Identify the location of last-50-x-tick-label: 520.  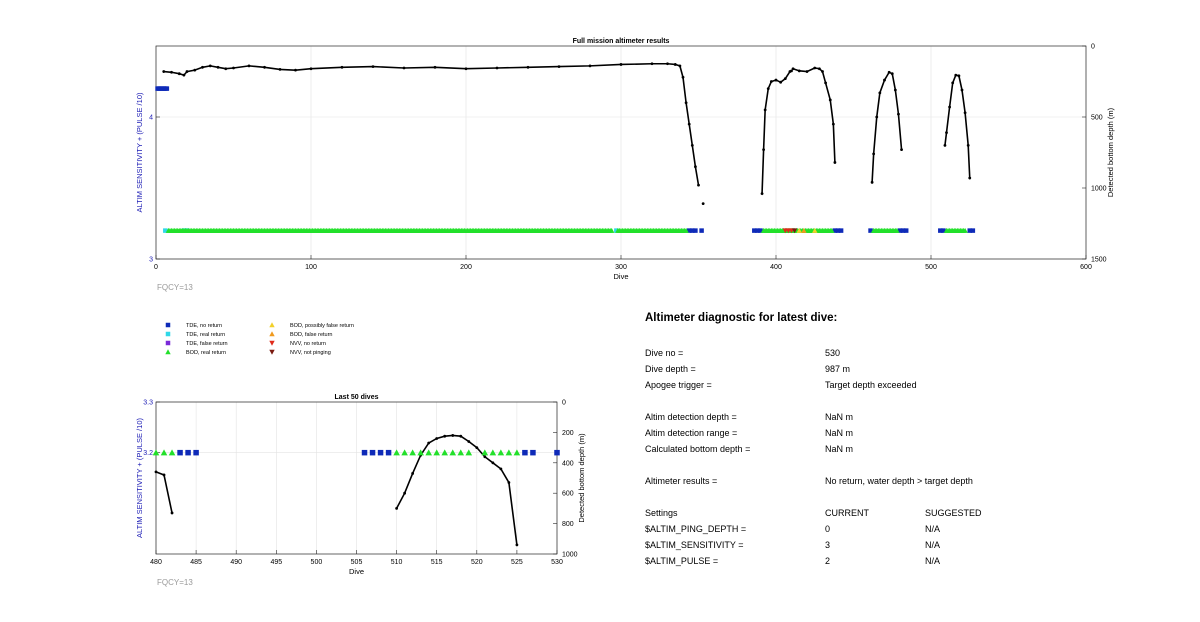
(477, 562).